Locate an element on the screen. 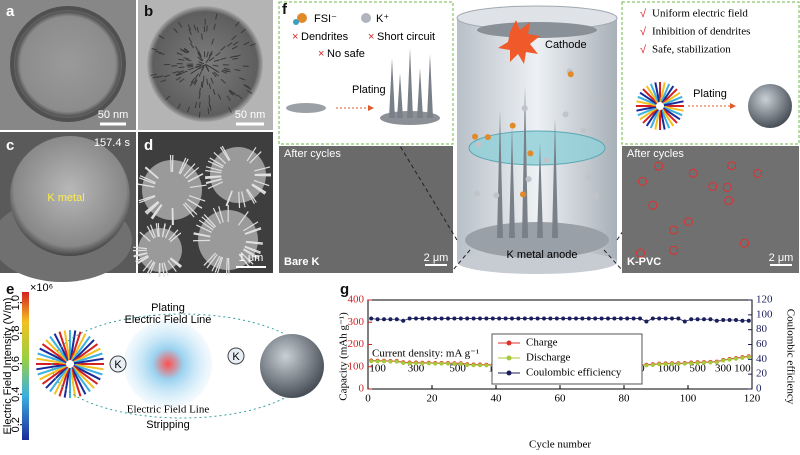 The height and width of the screenshot is (455, 800). icon-check: √ is located at coordinates (643, 50).